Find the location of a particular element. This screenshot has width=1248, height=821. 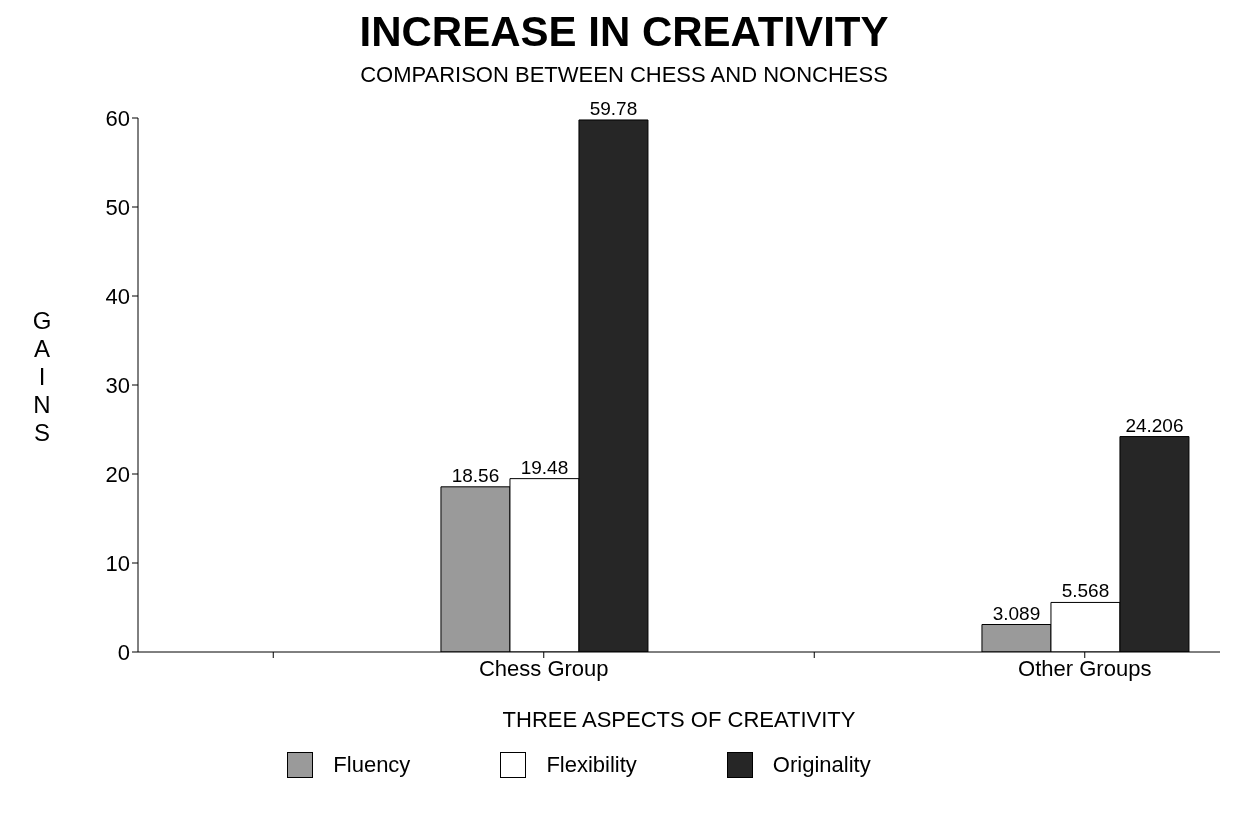

data-label: 3.089 is located at coordinates (1016, 613).